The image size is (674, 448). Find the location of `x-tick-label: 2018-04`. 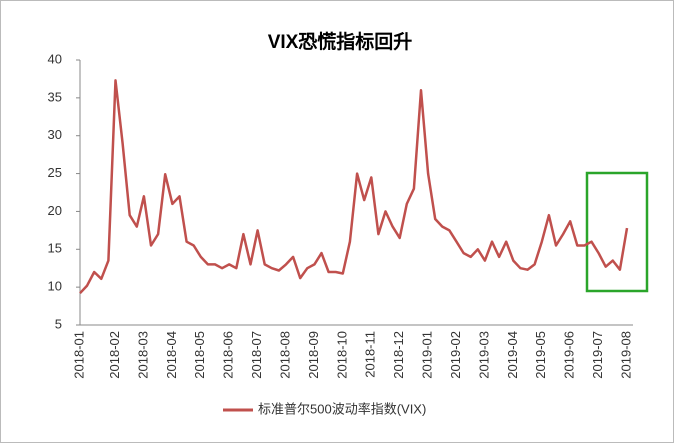

x-tick-label: 2018-04 is located at coordinates (171, 355).